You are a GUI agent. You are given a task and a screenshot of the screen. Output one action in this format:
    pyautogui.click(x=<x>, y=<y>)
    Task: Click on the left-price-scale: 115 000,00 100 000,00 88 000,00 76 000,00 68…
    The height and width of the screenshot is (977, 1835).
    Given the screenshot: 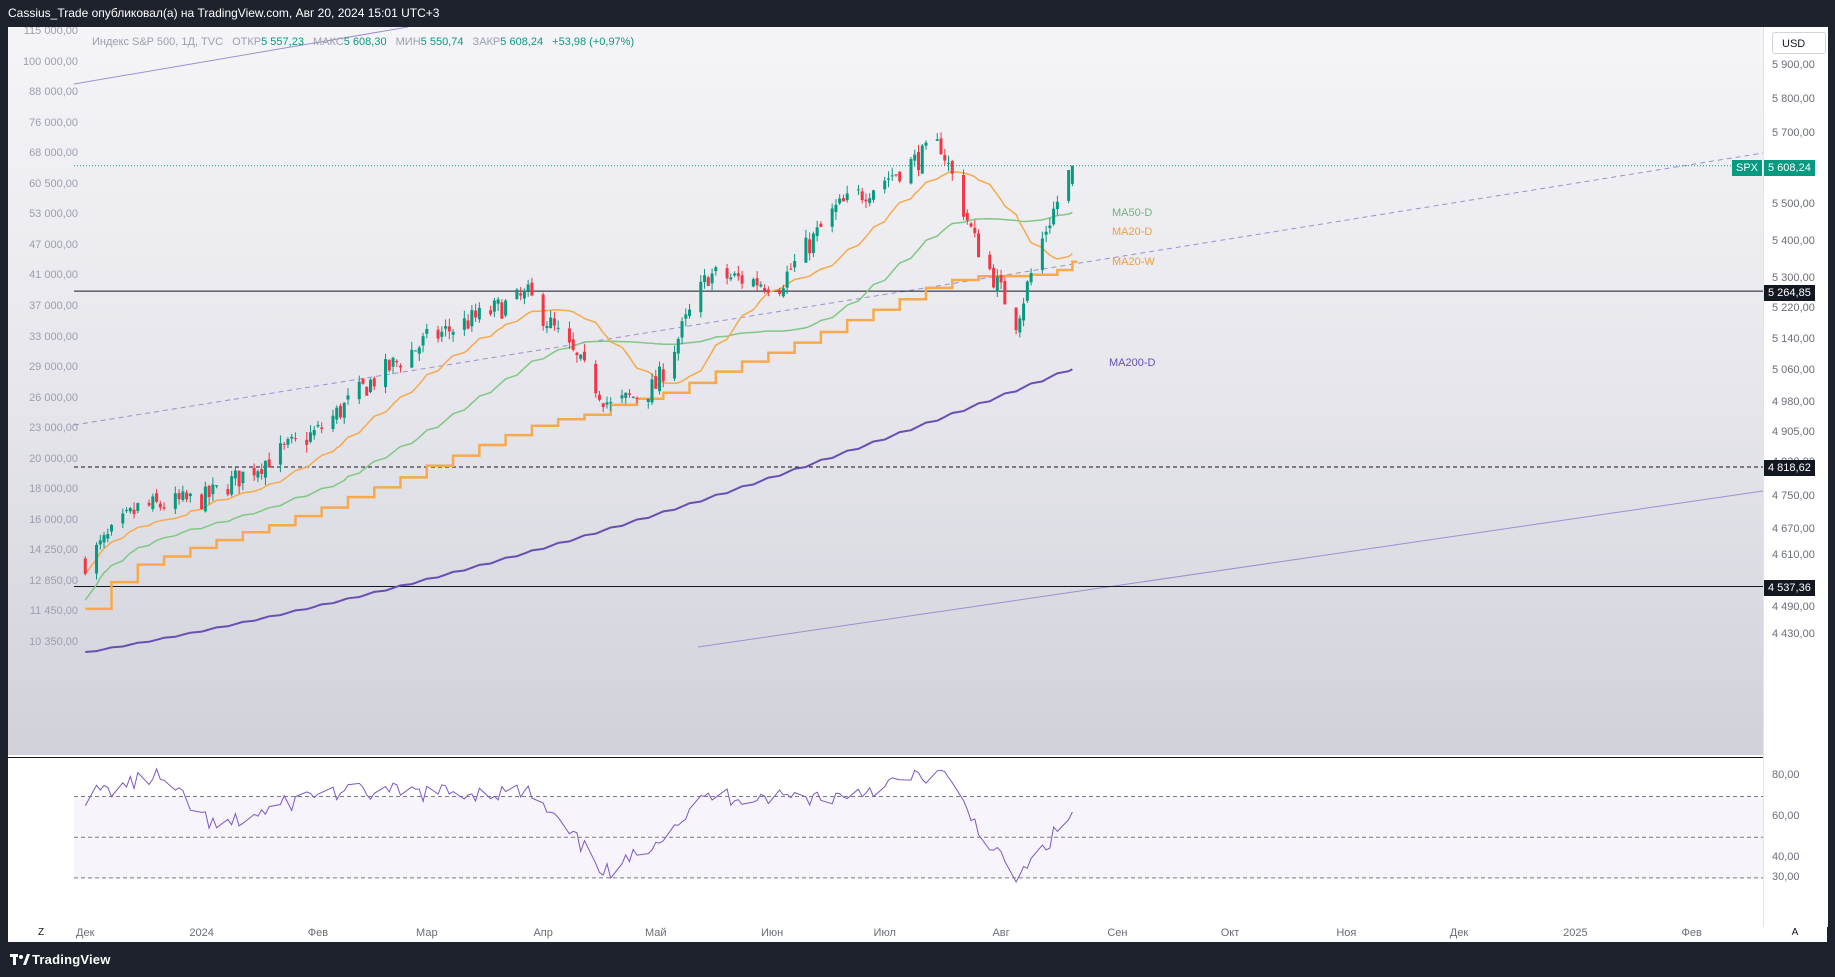 What is the action you would take?
    pyautogui.click(x=44, y=391)
    